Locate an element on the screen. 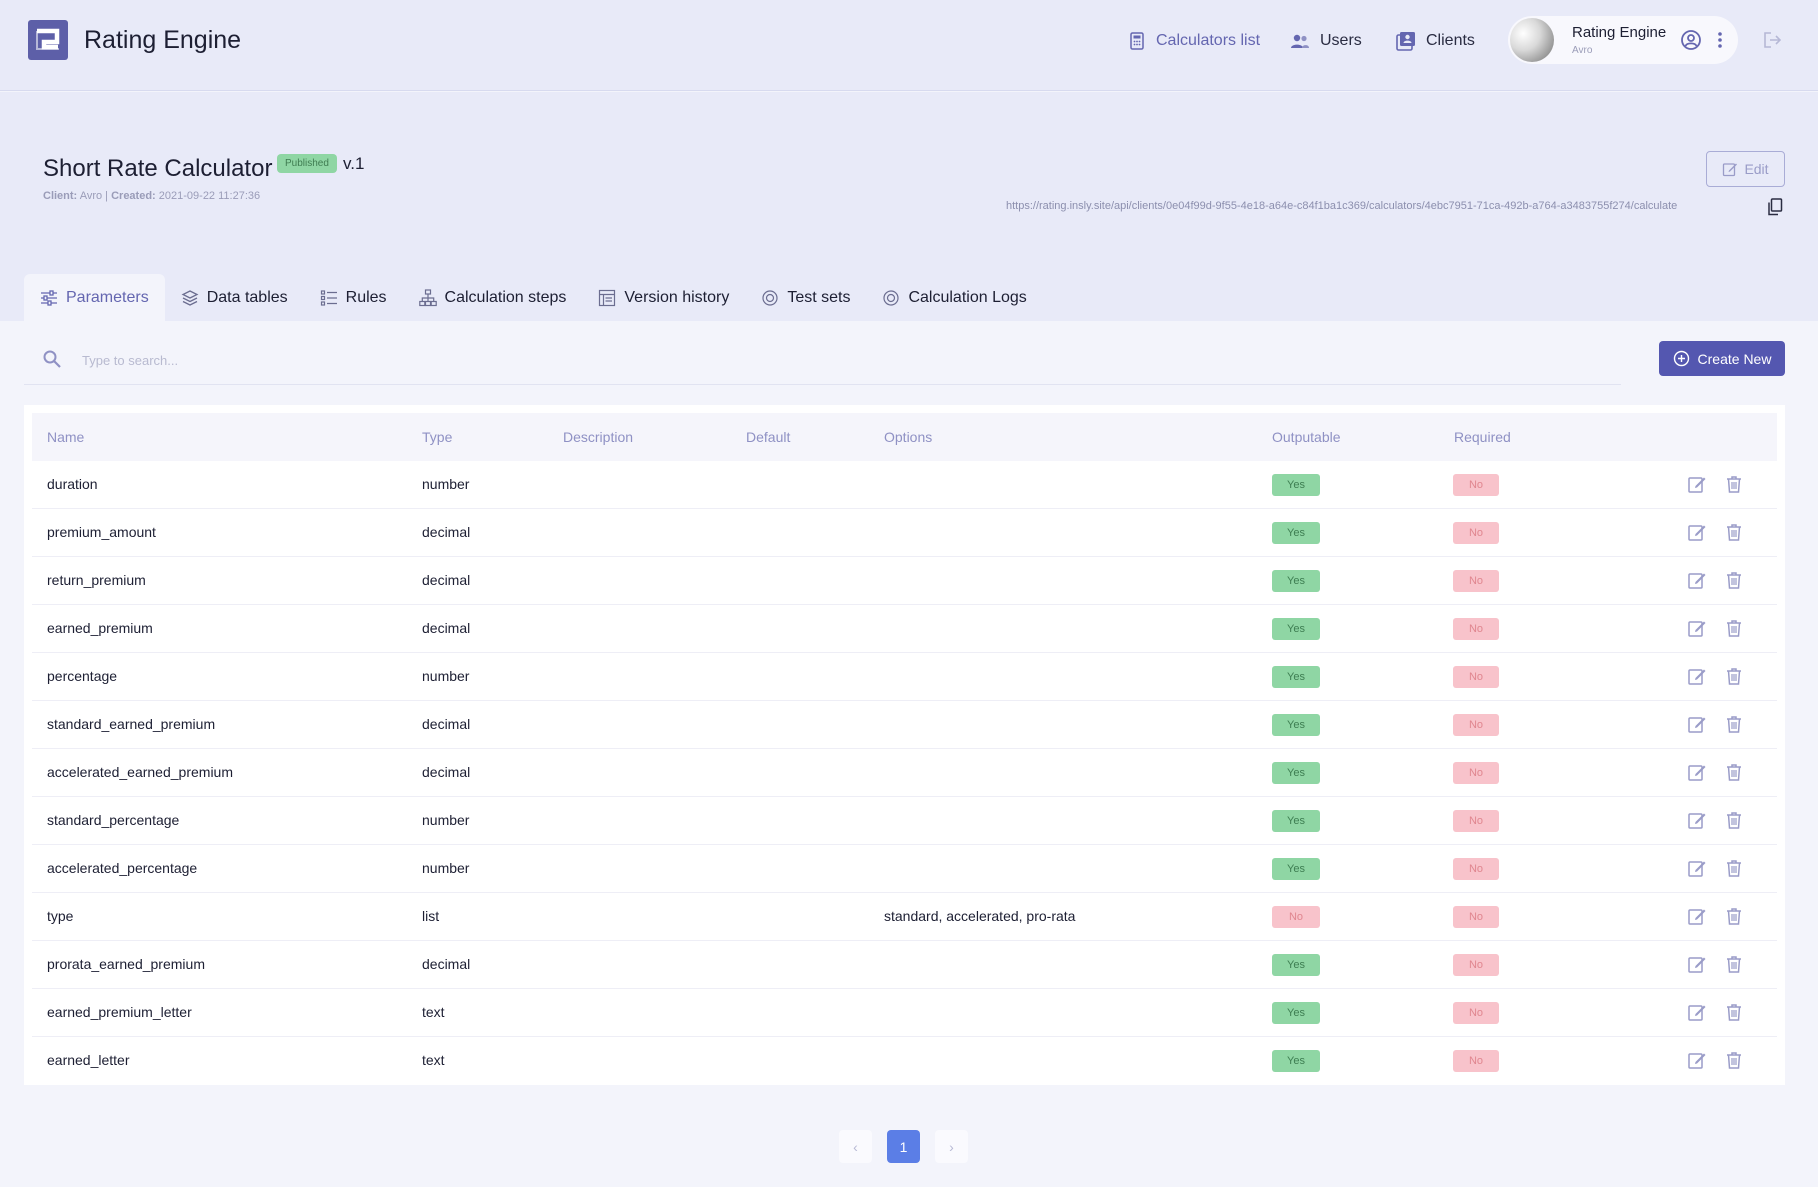  tab-data-tables: Data tables is located at coordinates (234, 297).